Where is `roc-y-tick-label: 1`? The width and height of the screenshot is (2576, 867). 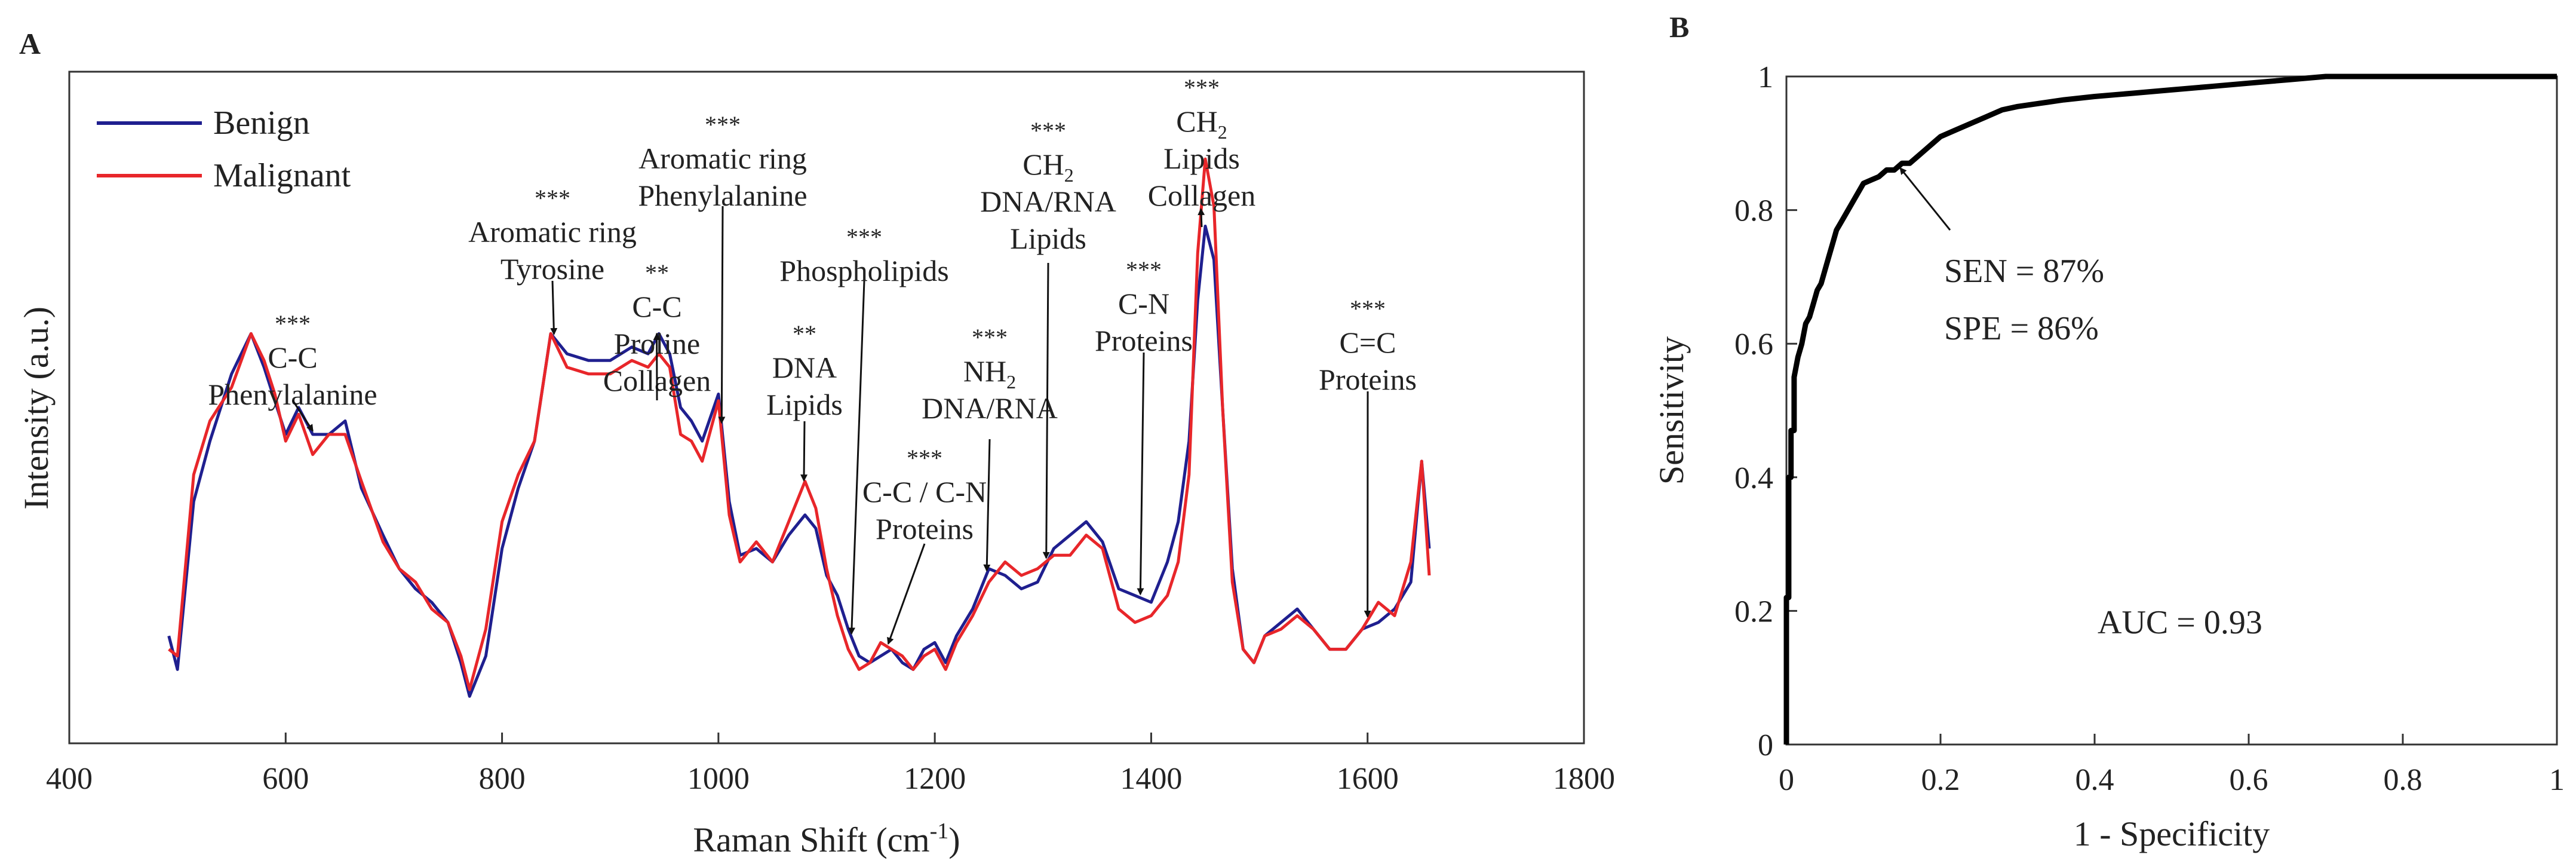
roc-y-tick-label: 1 is located at coordinates (1766, 77).